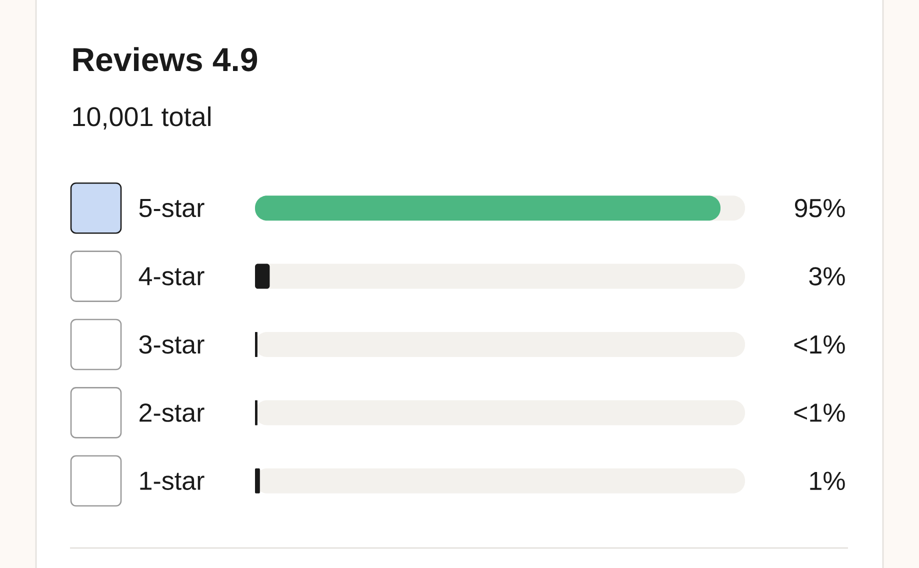  What do you see at coordinates (172, 481) in the screenshot?
I see `y-tick-label: 1-star` at bounding box center [172, 481].